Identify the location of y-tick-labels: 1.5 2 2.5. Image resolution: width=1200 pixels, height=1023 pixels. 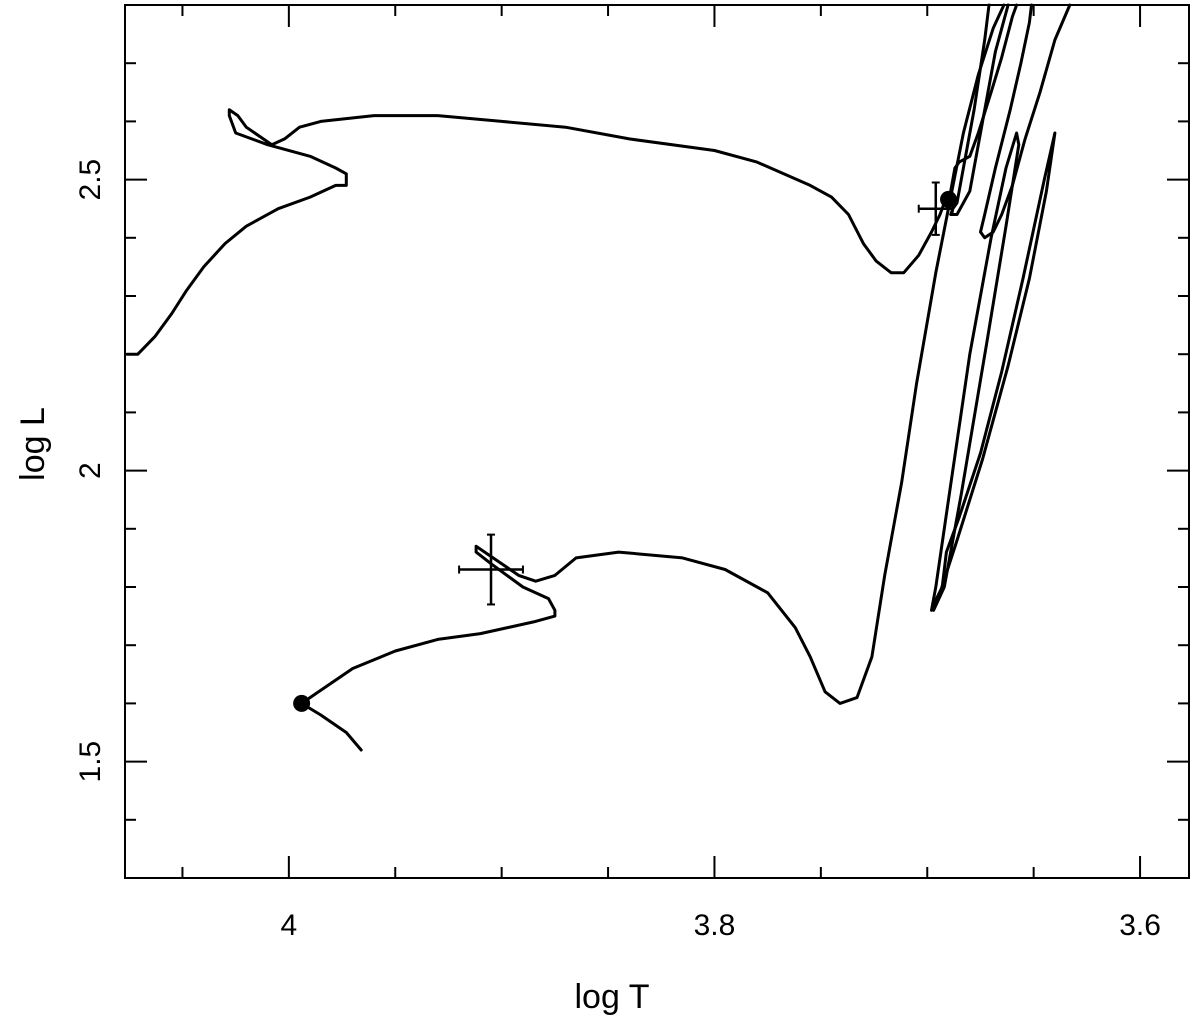
(90, 471).